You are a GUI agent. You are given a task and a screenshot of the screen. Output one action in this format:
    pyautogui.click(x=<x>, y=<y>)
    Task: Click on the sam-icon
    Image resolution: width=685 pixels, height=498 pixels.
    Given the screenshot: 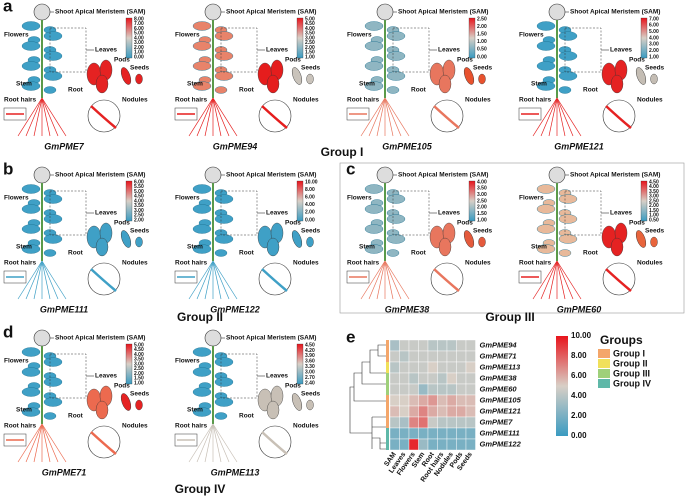 What is the action you would take?
    pyautogui.click(x=42, y=12)
    